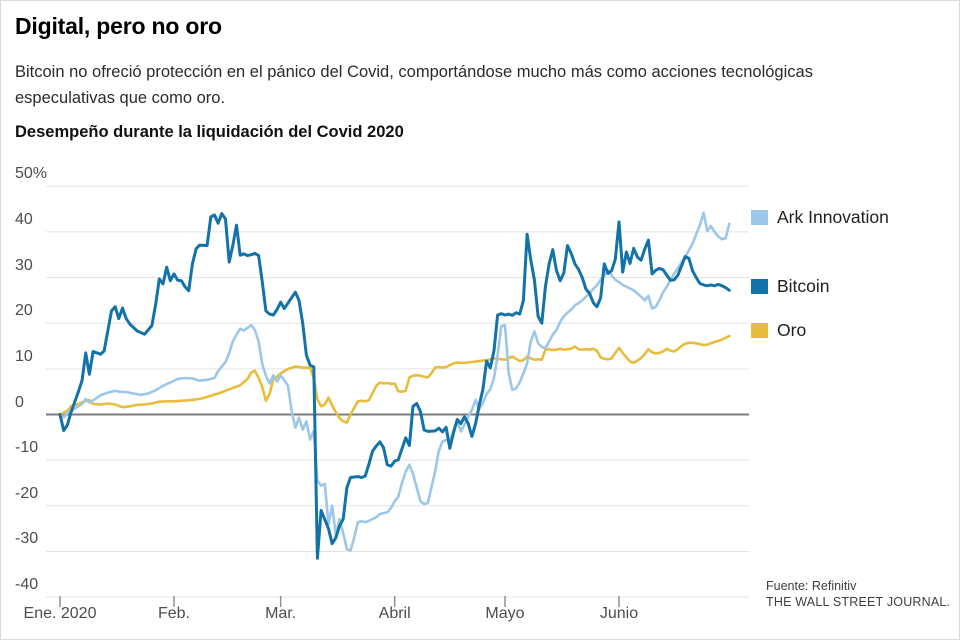  What do you see at coordinates (27, 585) in the screenshot?
I see `y-axis-label: -40` at bounding box center [27, 585].